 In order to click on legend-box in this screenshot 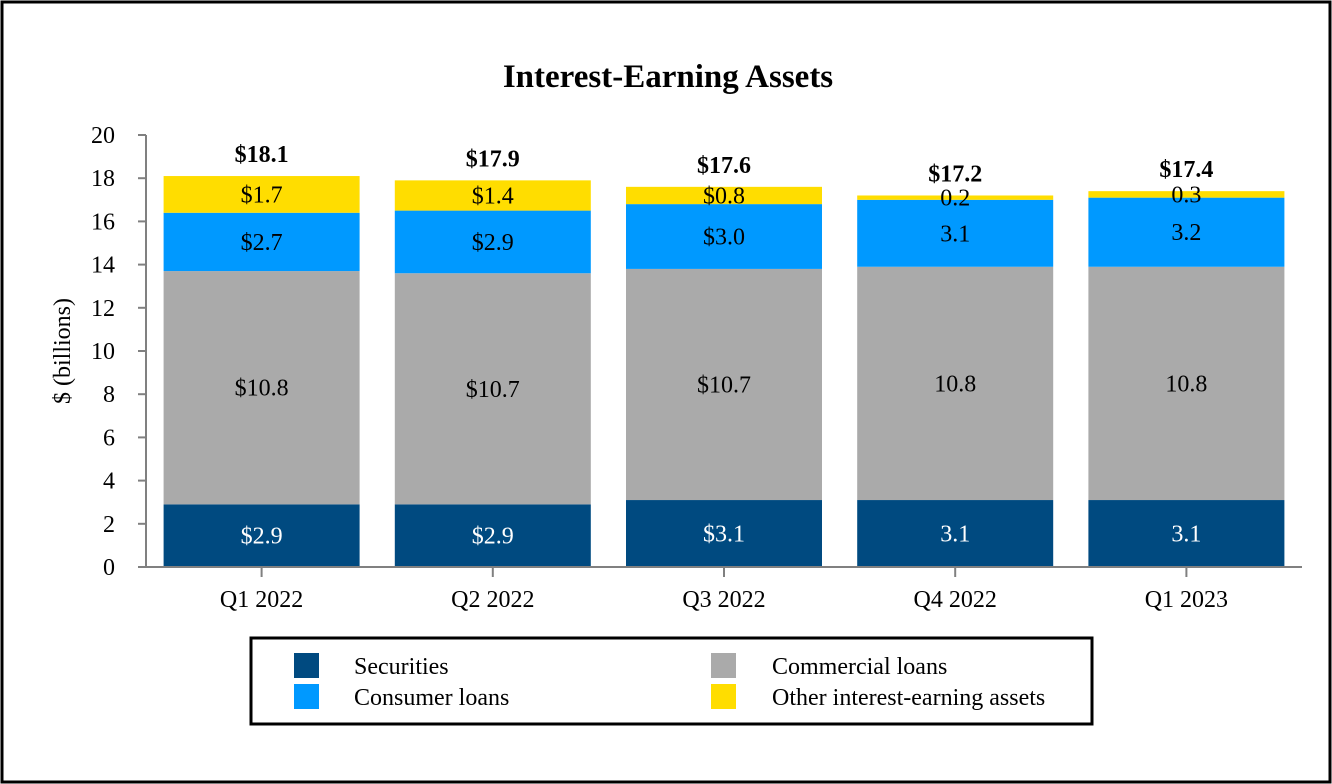, I will do `click(671, 681)`.